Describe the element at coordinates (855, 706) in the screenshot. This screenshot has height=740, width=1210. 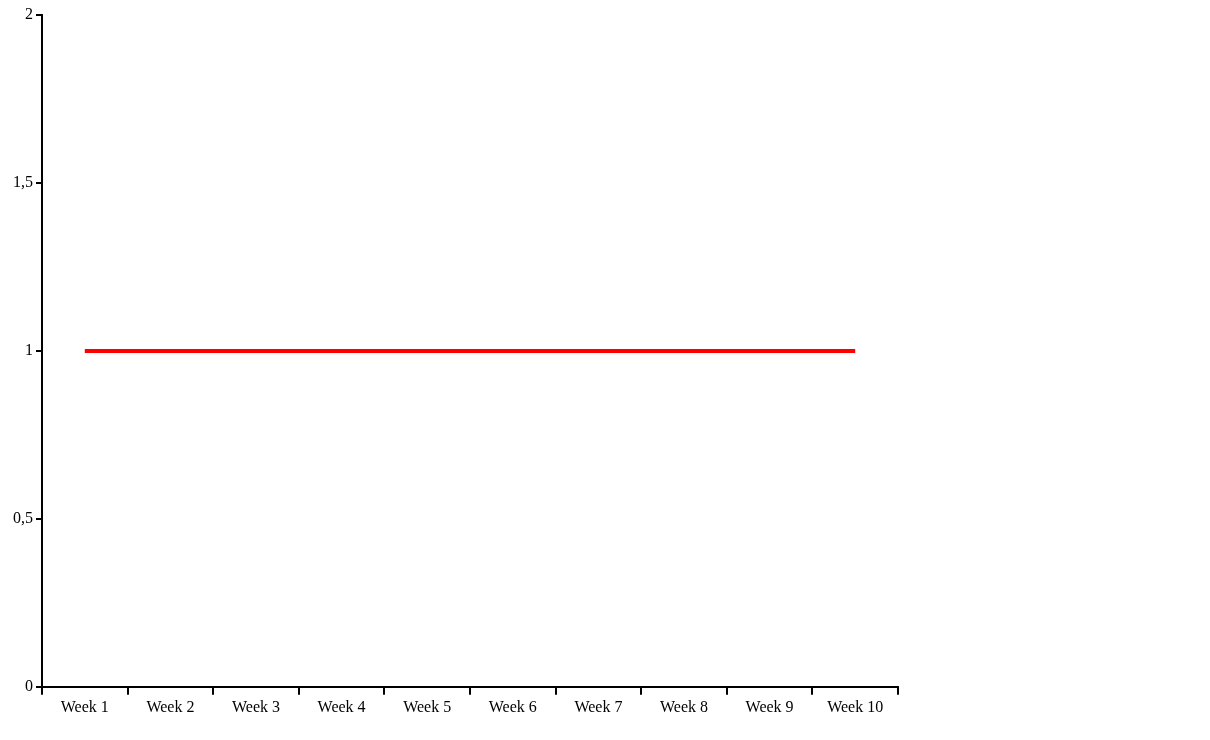
I see `x-tick-label: Week 10` at that location.